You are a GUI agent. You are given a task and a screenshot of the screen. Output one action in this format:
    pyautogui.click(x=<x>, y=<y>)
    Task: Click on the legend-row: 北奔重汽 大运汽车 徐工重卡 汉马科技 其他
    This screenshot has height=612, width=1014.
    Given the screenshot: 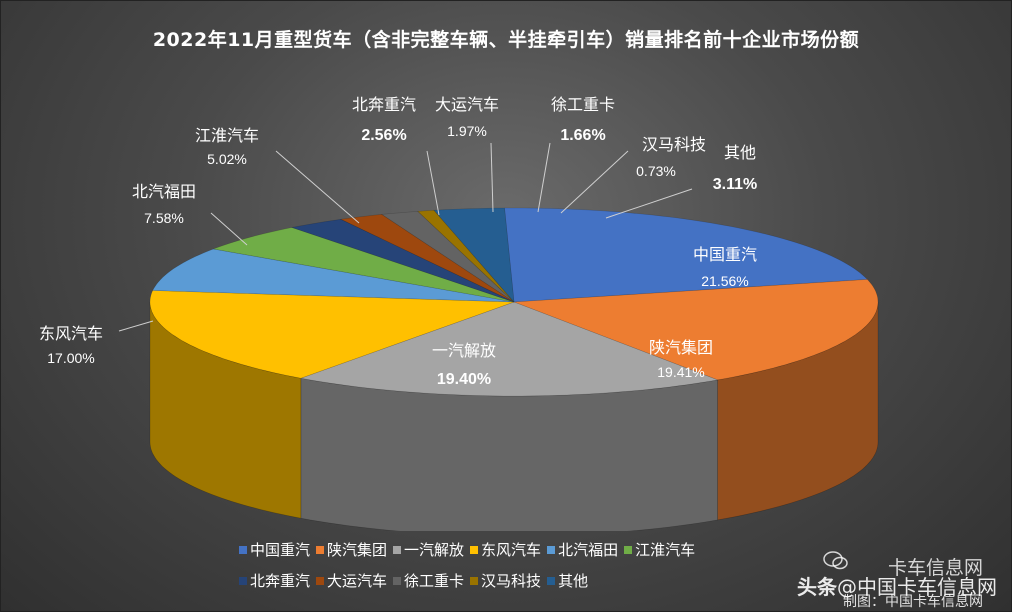 What is the action you would take?
    pyautogui.click(x=519, y=580)
    